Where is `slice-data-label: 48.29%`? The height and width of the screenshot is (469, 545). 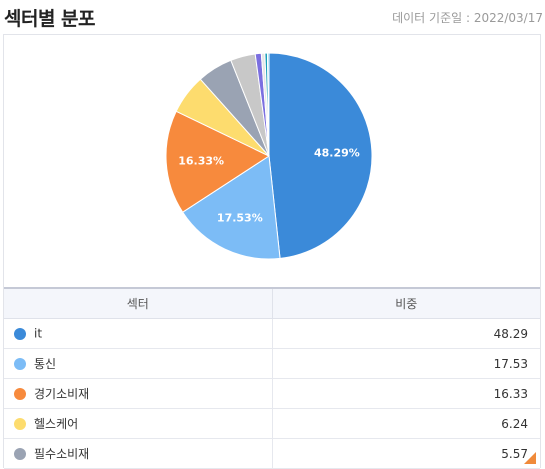
slice-data-label: 48.29% is located at coordinates (337, 152).